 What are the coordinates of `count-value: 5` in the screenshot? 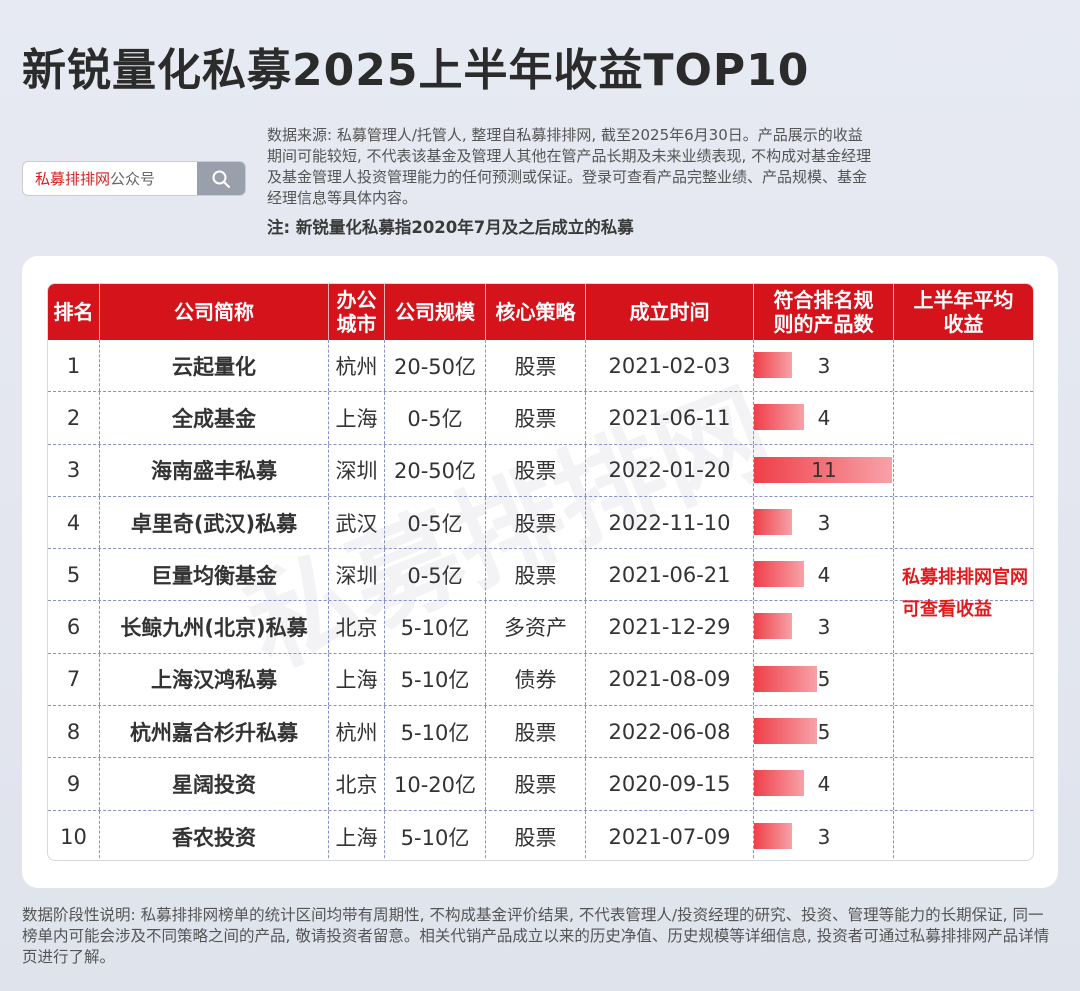 It's located at (824, 731).